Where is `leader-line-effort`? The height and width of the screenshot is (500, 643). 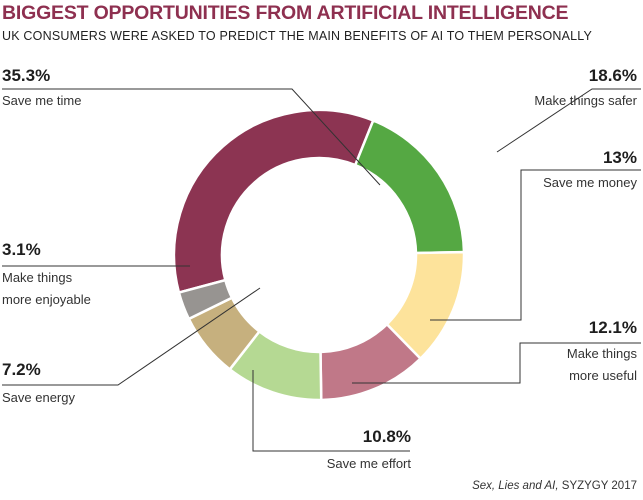
leader-line-effort is located at coordinates (331, 411).